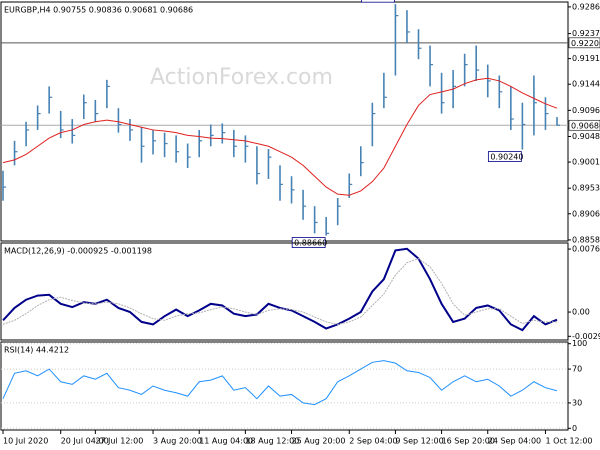 The width and height of the screenshot is (600, 450). Describe the element at coordinates (581, 312) in the screenshot. I see `y-tick-label: 0.00` at that location.